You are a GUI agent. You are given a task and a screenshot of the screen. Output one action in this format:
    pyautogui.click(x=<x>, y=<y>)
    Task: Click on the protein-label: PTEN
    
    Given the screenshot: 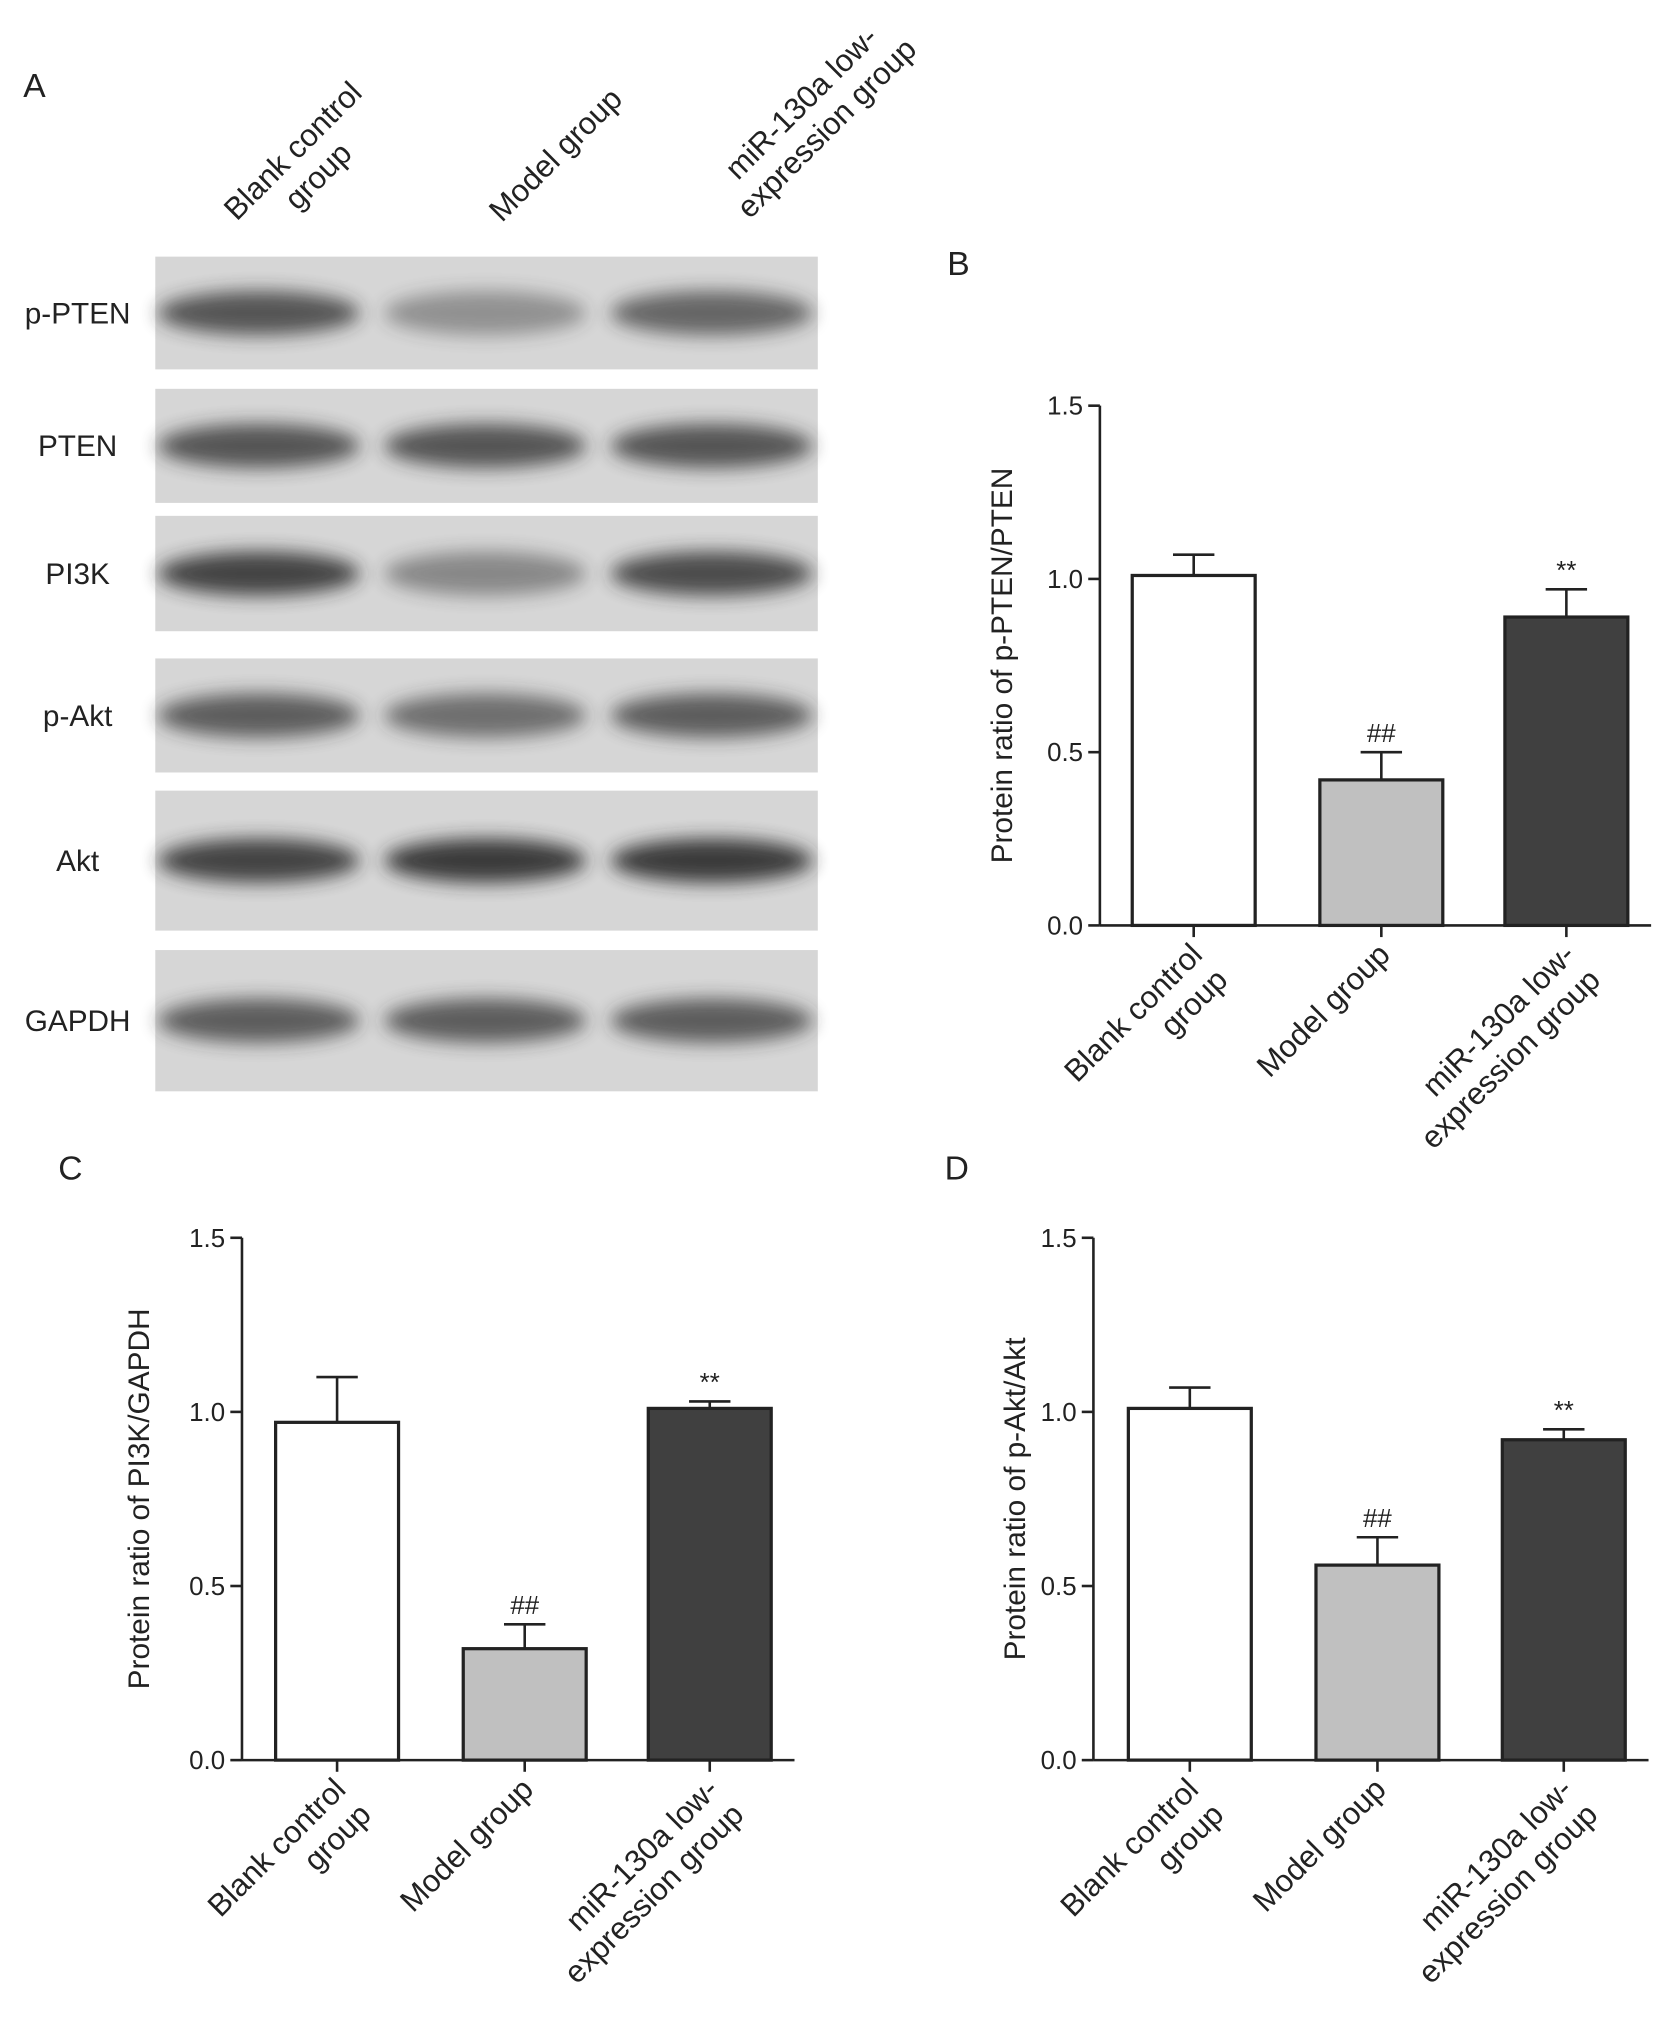 What is the action you would take?
    pyautogui.click(x=77, y=446)
    